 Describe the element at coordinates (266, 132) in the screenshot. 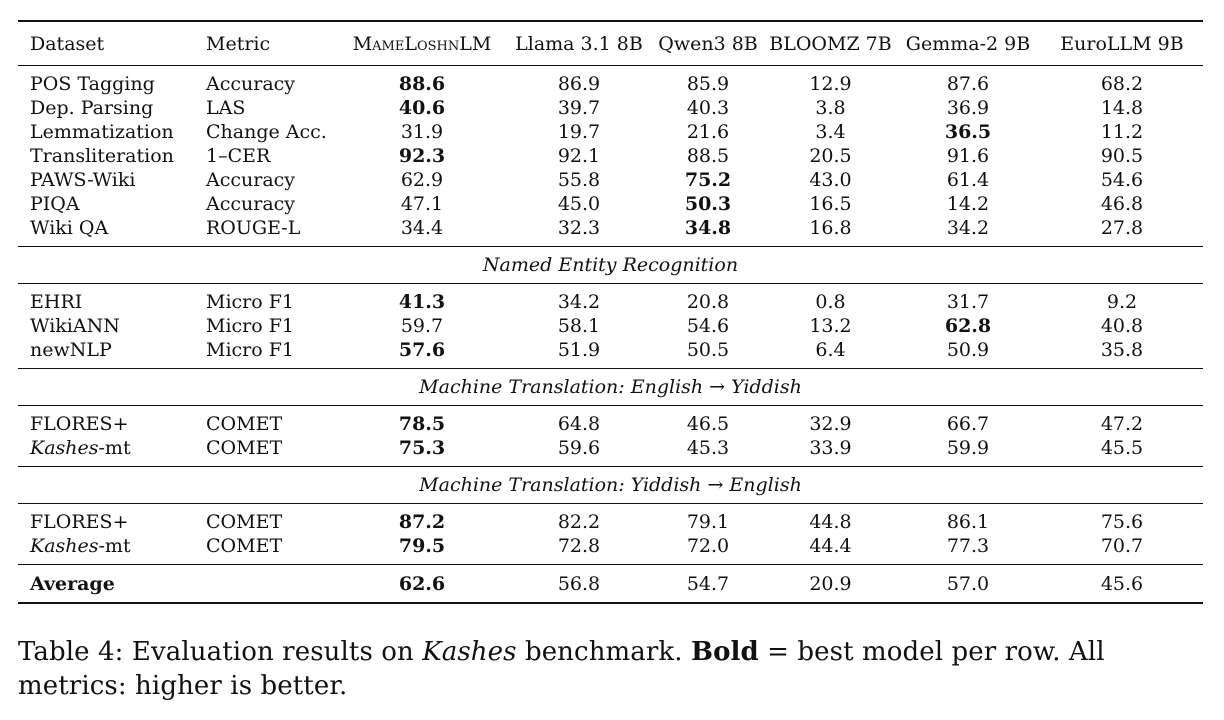

I see `metric-cell: Change Acc.` at that location.